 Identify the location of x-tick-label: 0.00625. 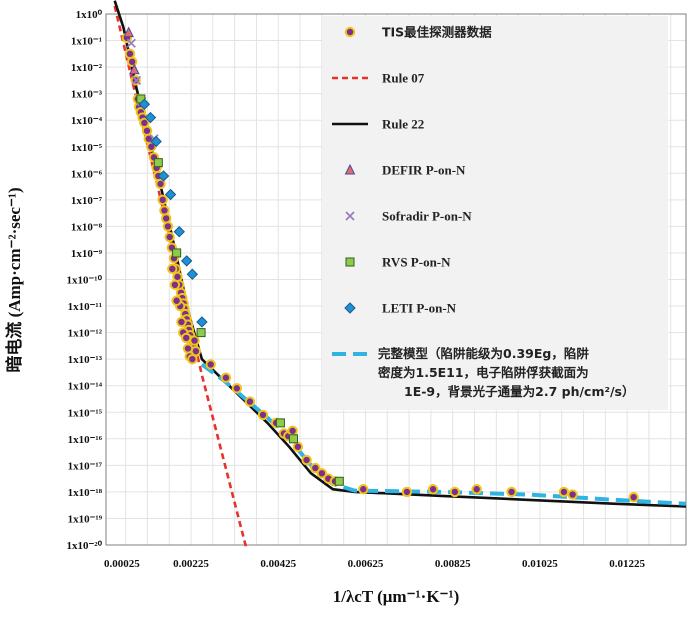
(366, 564).